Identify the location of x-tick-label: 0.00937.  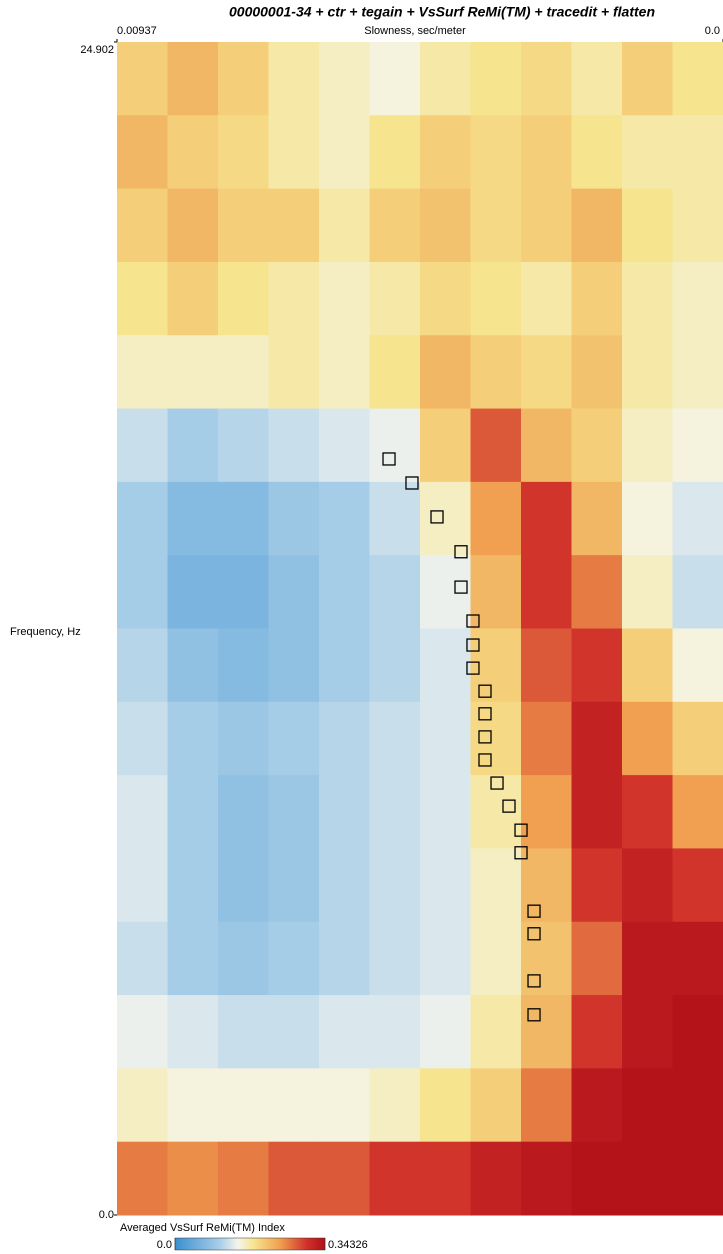
(137, 31).